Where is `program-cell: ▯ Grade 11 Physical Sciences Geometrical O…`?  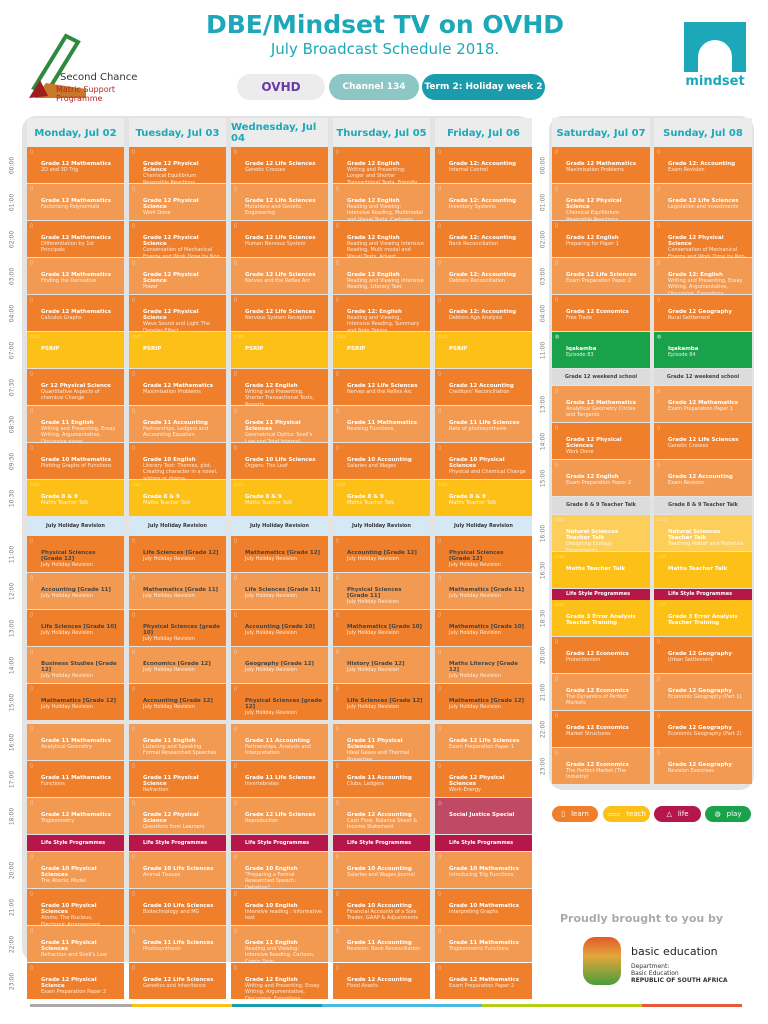
program-cell: ▯ Grade 11 Physical Sciences Geometrical O… is located at coordinates (279, 424).